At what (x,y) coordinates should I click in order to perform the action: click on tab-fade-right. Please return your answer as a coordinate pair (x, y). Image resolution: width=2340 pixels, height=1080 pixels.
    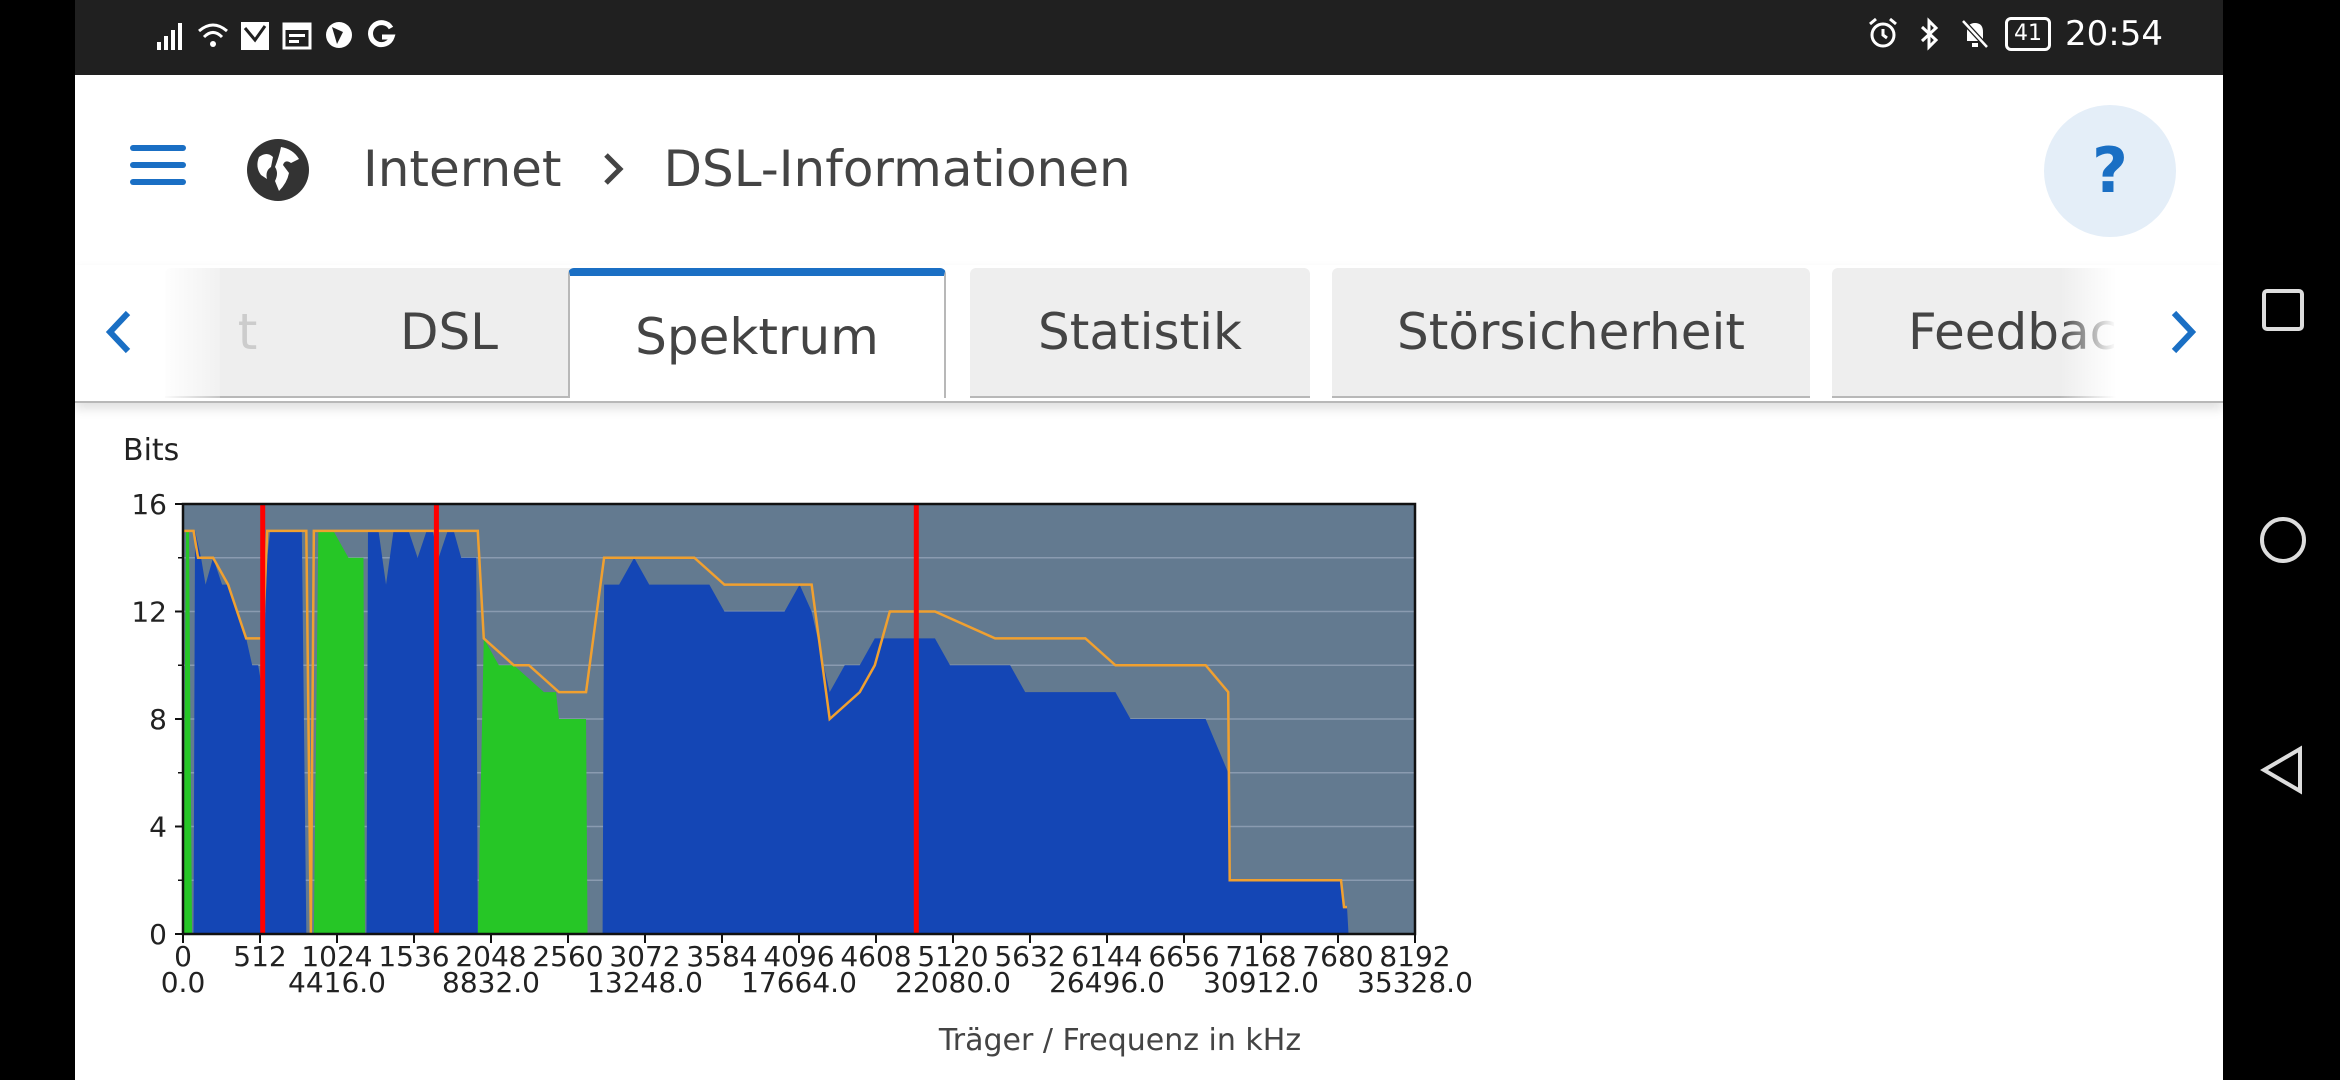
    Looking at the image, I should click on (2100, 333).